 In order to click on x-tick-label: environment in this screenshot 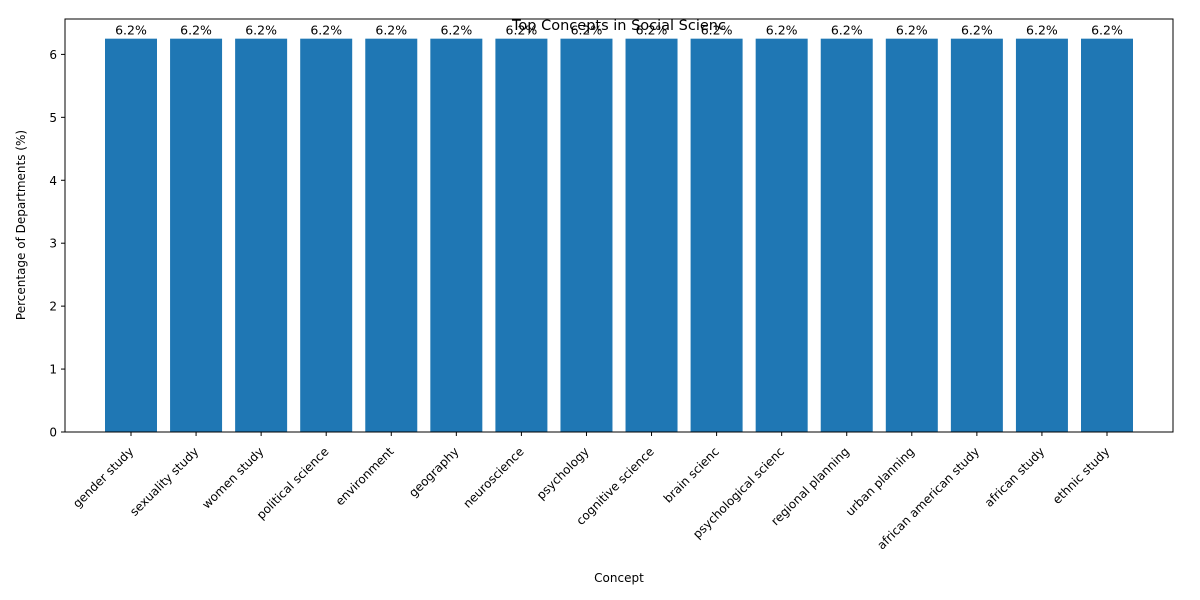, I will do `click(365, 476)`.